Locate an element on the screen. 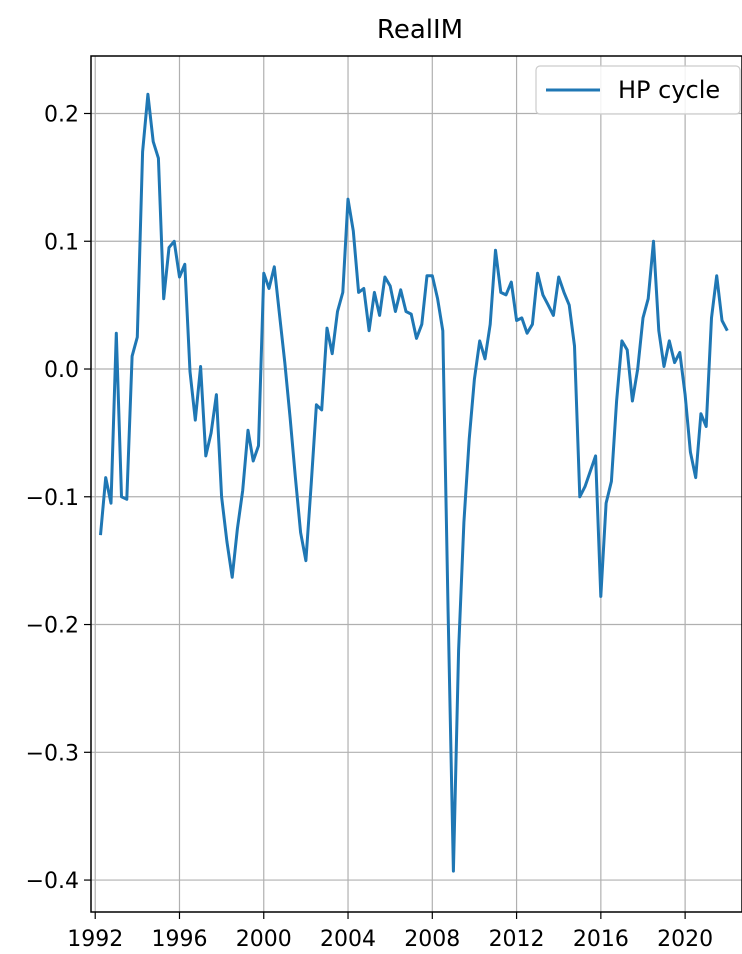  x-tick-label: 2004 is located at coordinates (348, 939).